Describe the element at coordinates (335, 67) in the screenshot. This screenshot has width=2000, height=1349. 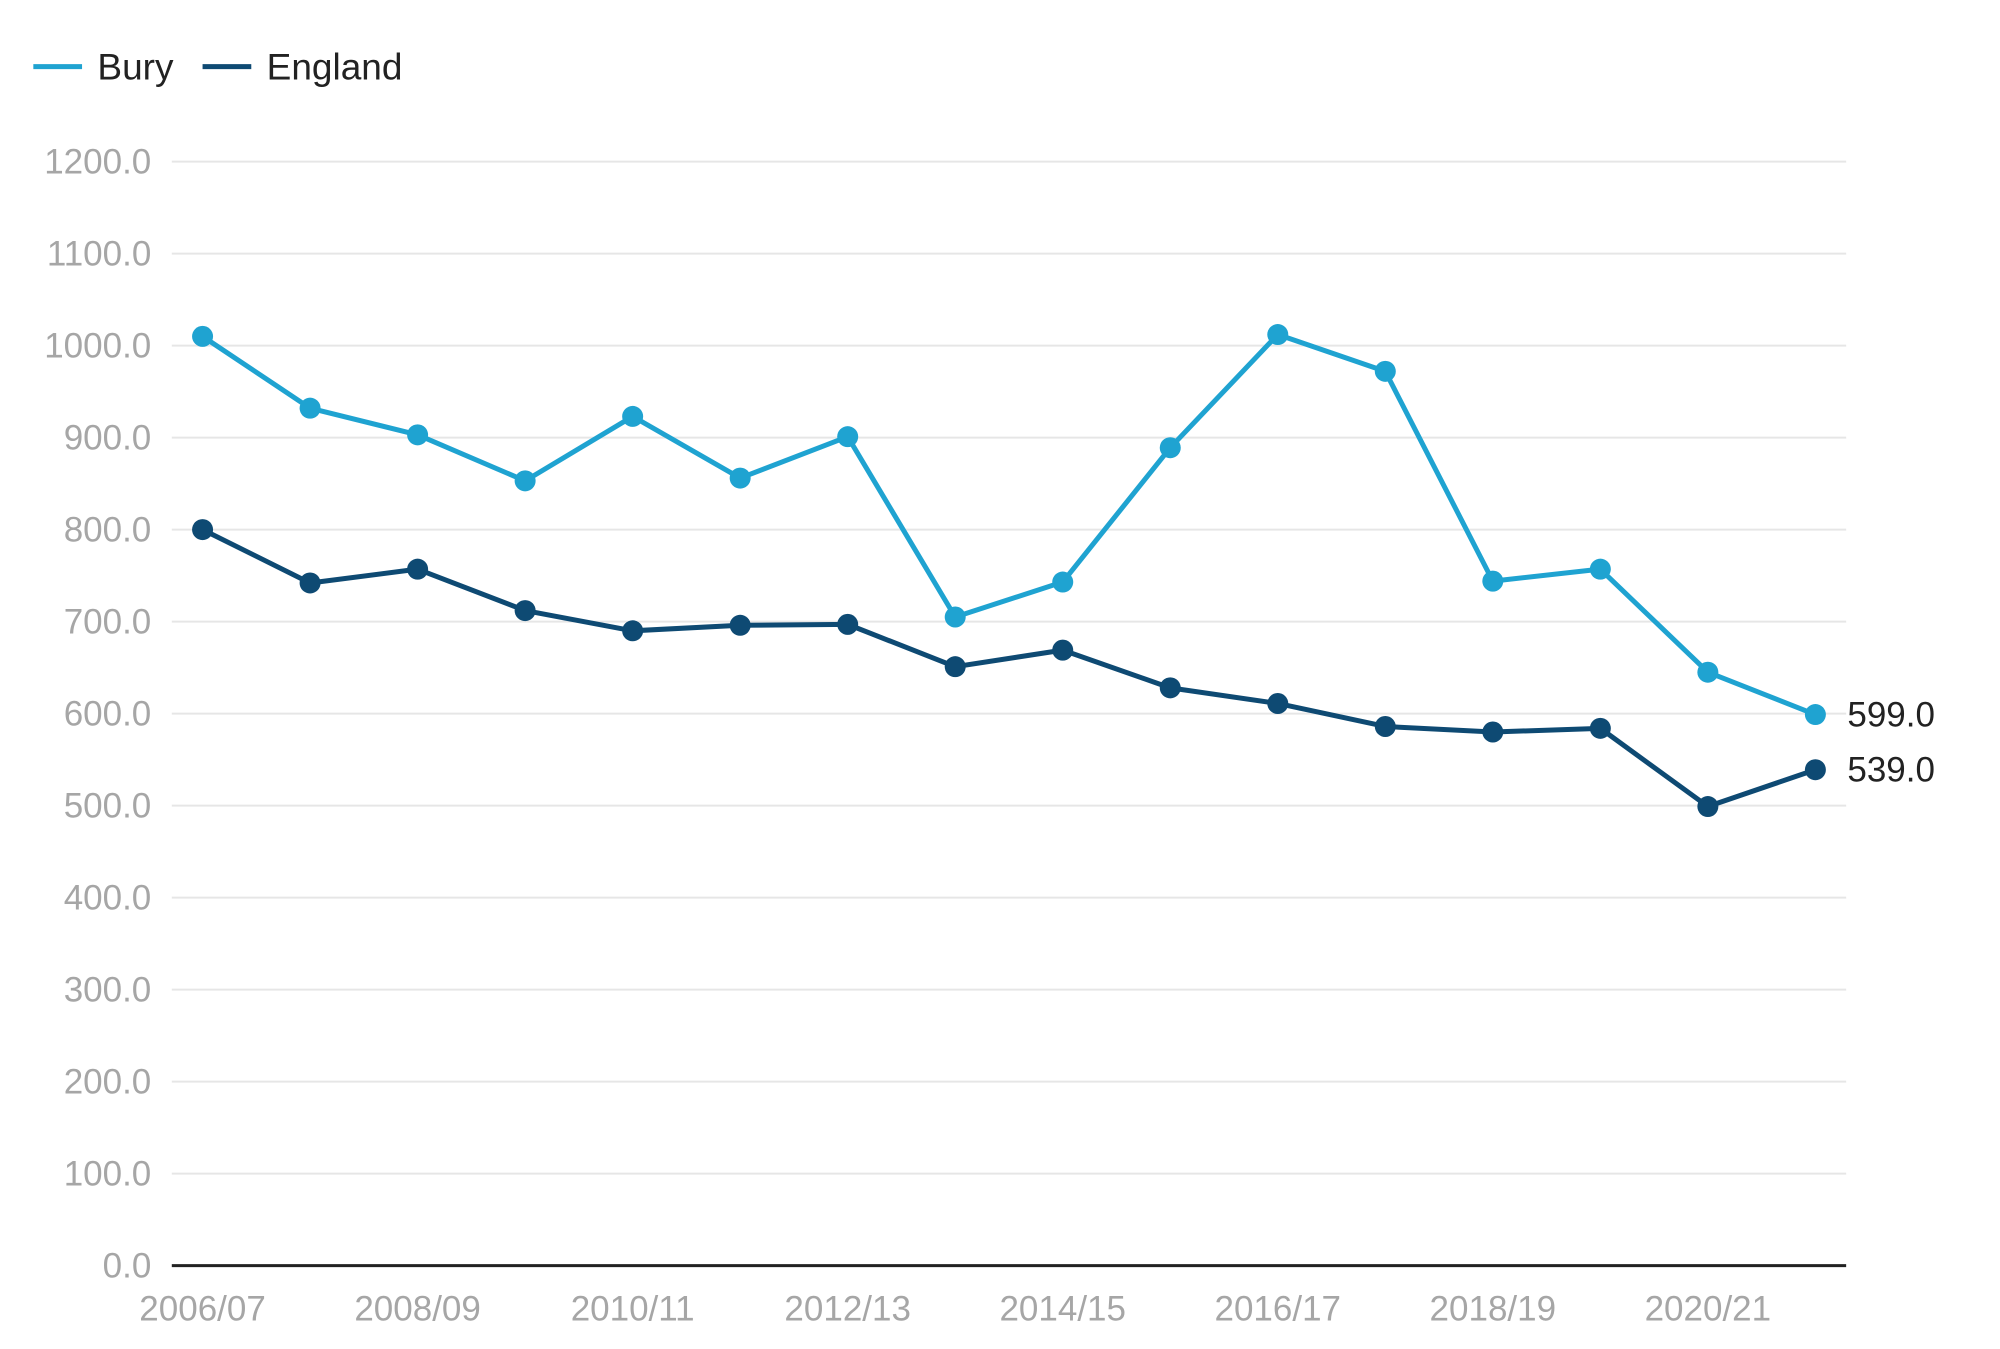
I see `legend-label: England` at that location.